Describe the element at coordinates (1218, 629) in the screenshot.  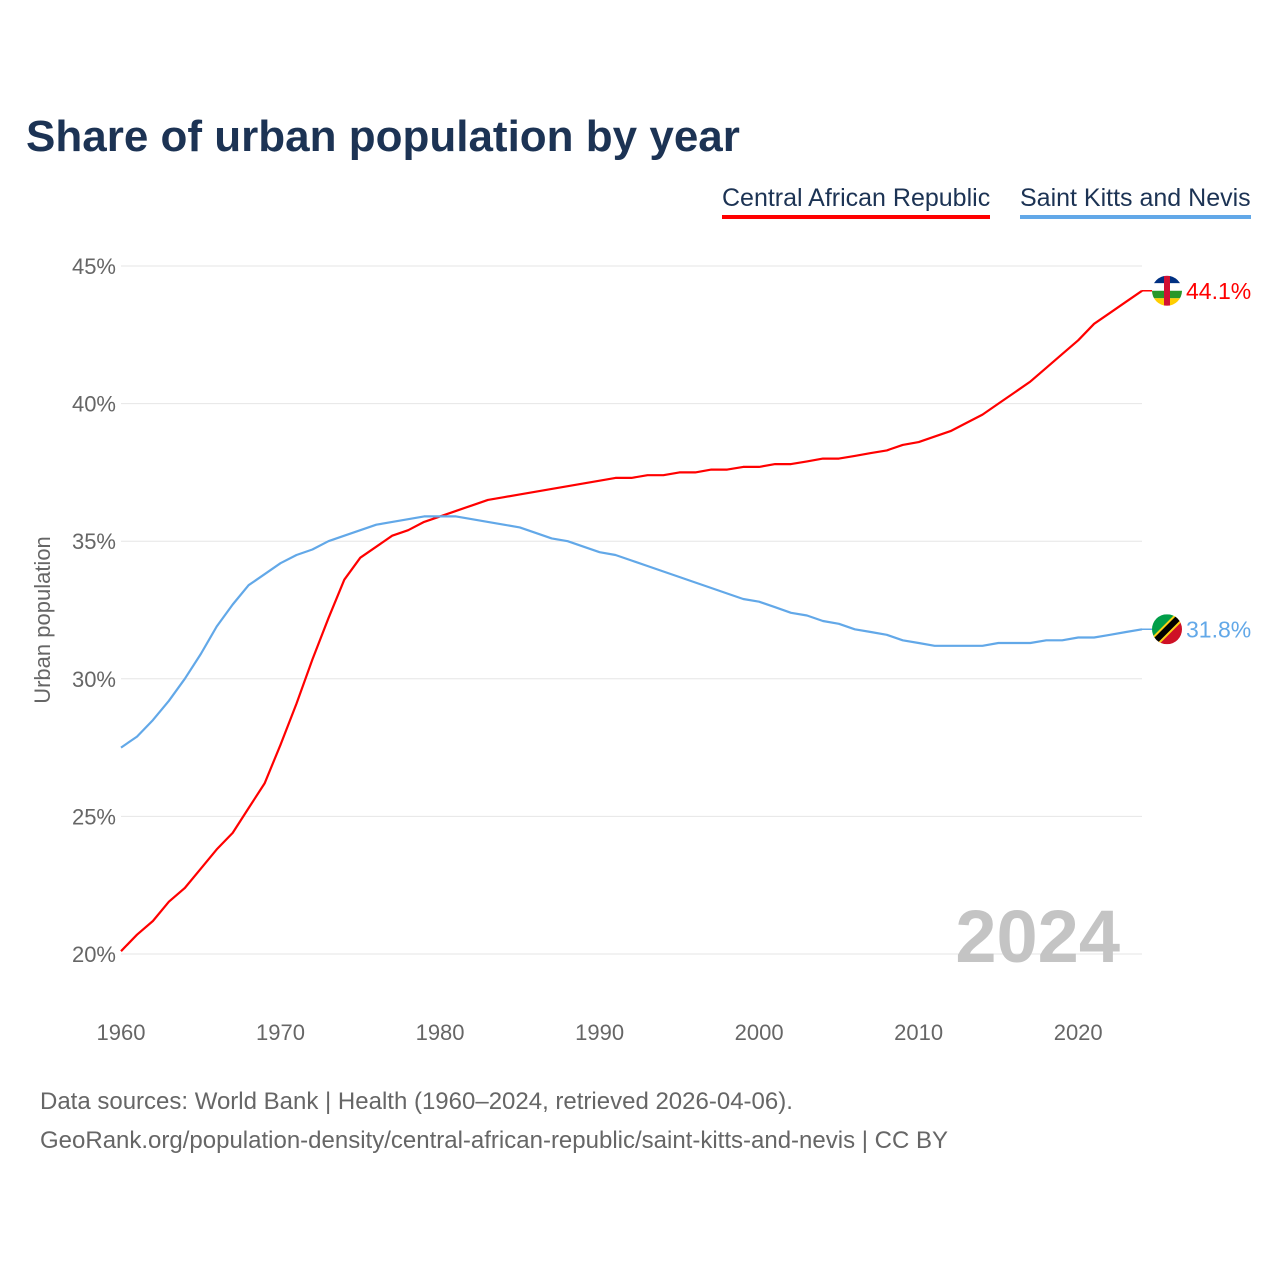
I see `end-value-label: 31.8%` at that location.